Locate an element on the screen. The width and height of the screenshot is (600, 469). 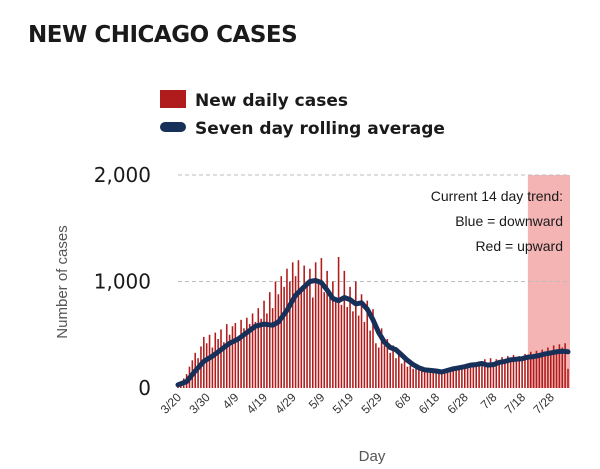
annotation-line-3: Red = upward is located at coordinates (519, 246).